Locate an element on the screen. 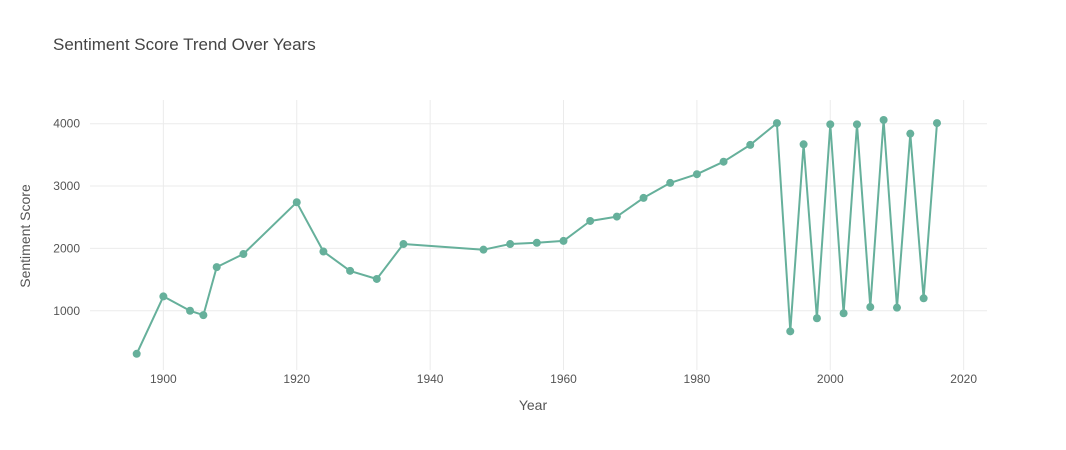 The height and width of the screenshot is (450, 1066). x-tick-label: 1960 is located at coordinates (563, 379).